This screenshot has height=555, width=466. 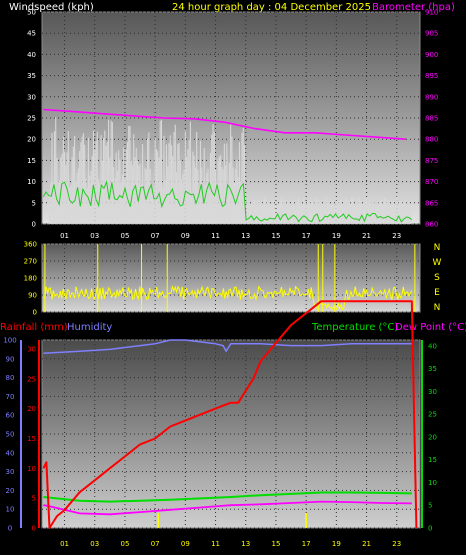 I want to click on wind-y-tick: 5, so click(x=34, y=203).